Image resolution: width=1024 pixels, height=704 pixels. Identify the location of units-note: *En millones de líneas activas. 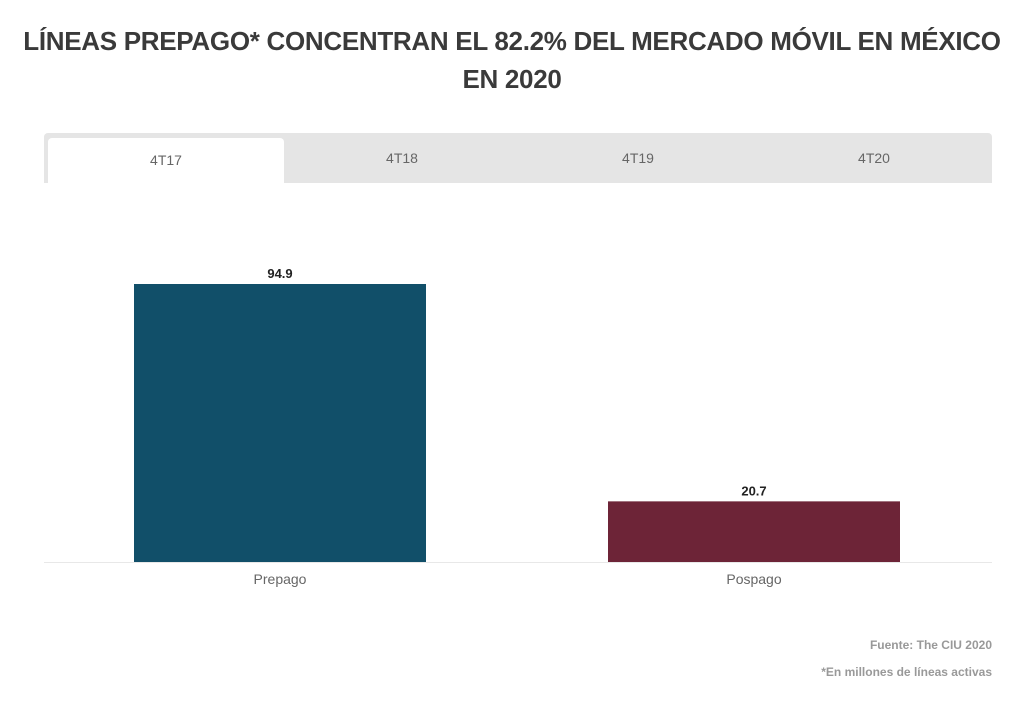
(906, 672).